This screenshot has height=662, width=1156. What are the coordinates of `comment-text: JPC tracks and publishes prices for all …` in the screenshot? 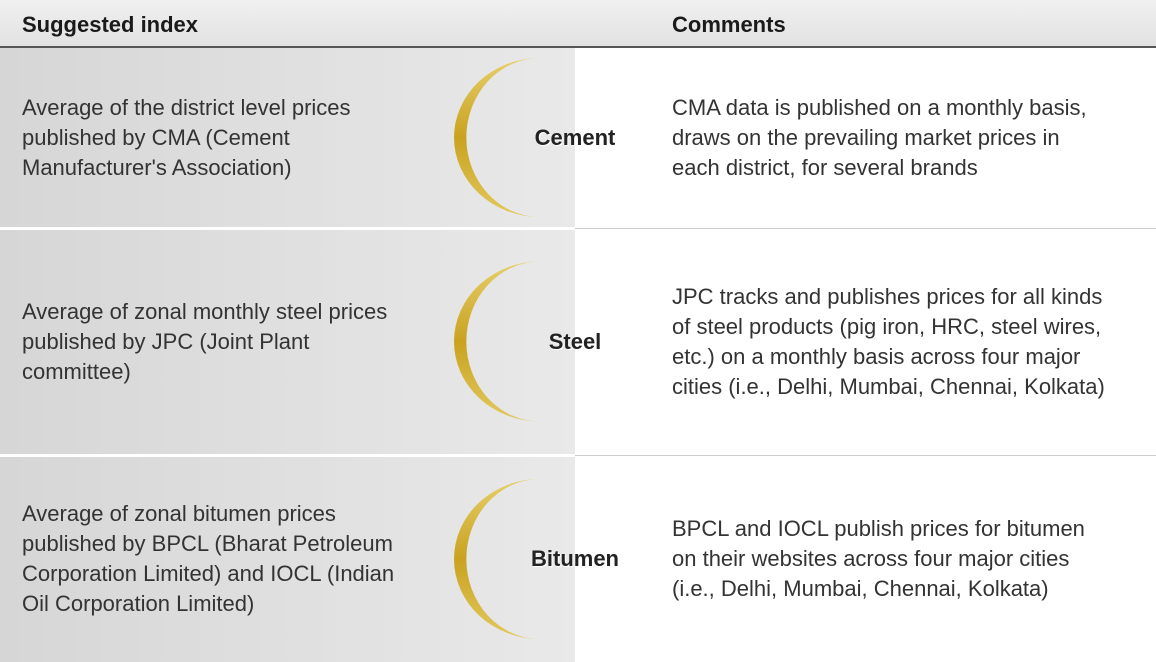 It's located at (888, 341).